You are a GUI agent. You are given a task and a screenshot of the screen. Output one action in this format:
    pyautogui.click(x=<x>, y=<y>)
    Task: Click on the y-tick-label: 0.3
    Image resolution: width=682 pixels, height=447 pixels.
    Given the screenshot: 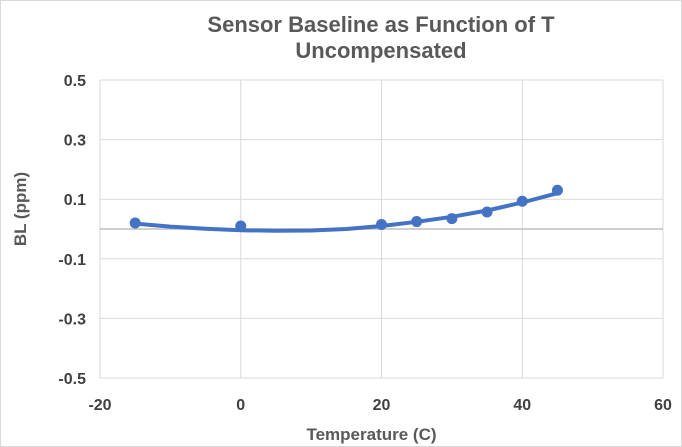 What is the action you would take?
    pyautogui.click(x=75, y=141)
    